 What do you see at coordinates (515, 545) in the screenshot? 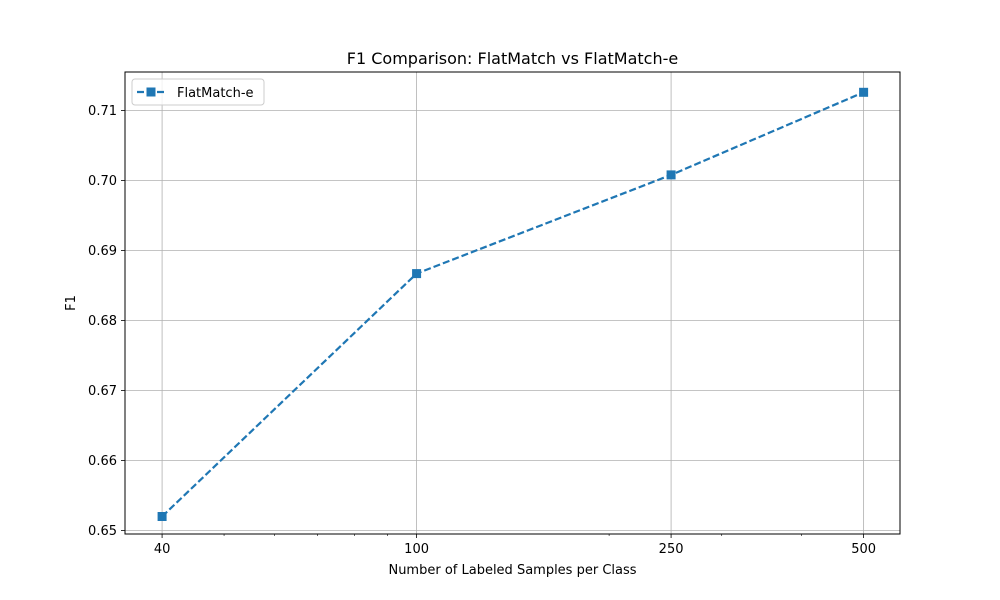
I see `x-axis-ticks: 40 100 250 500` at bounding box center [515, 545].